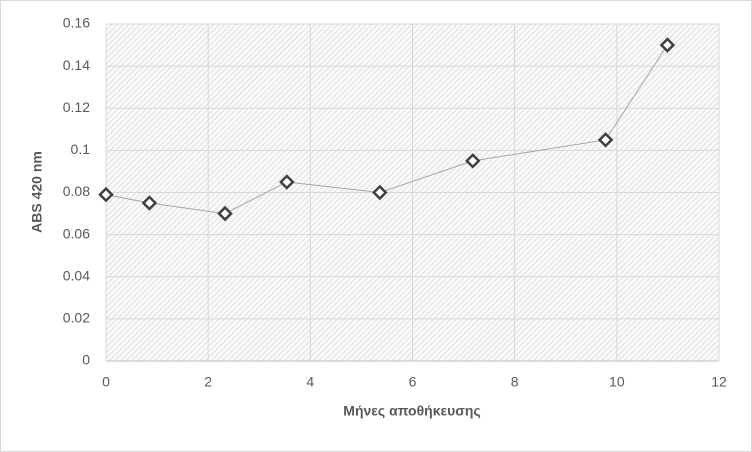 This screenshot has width=752, height=452. I want to click on x-tick-label: 6, so click(413, 382).